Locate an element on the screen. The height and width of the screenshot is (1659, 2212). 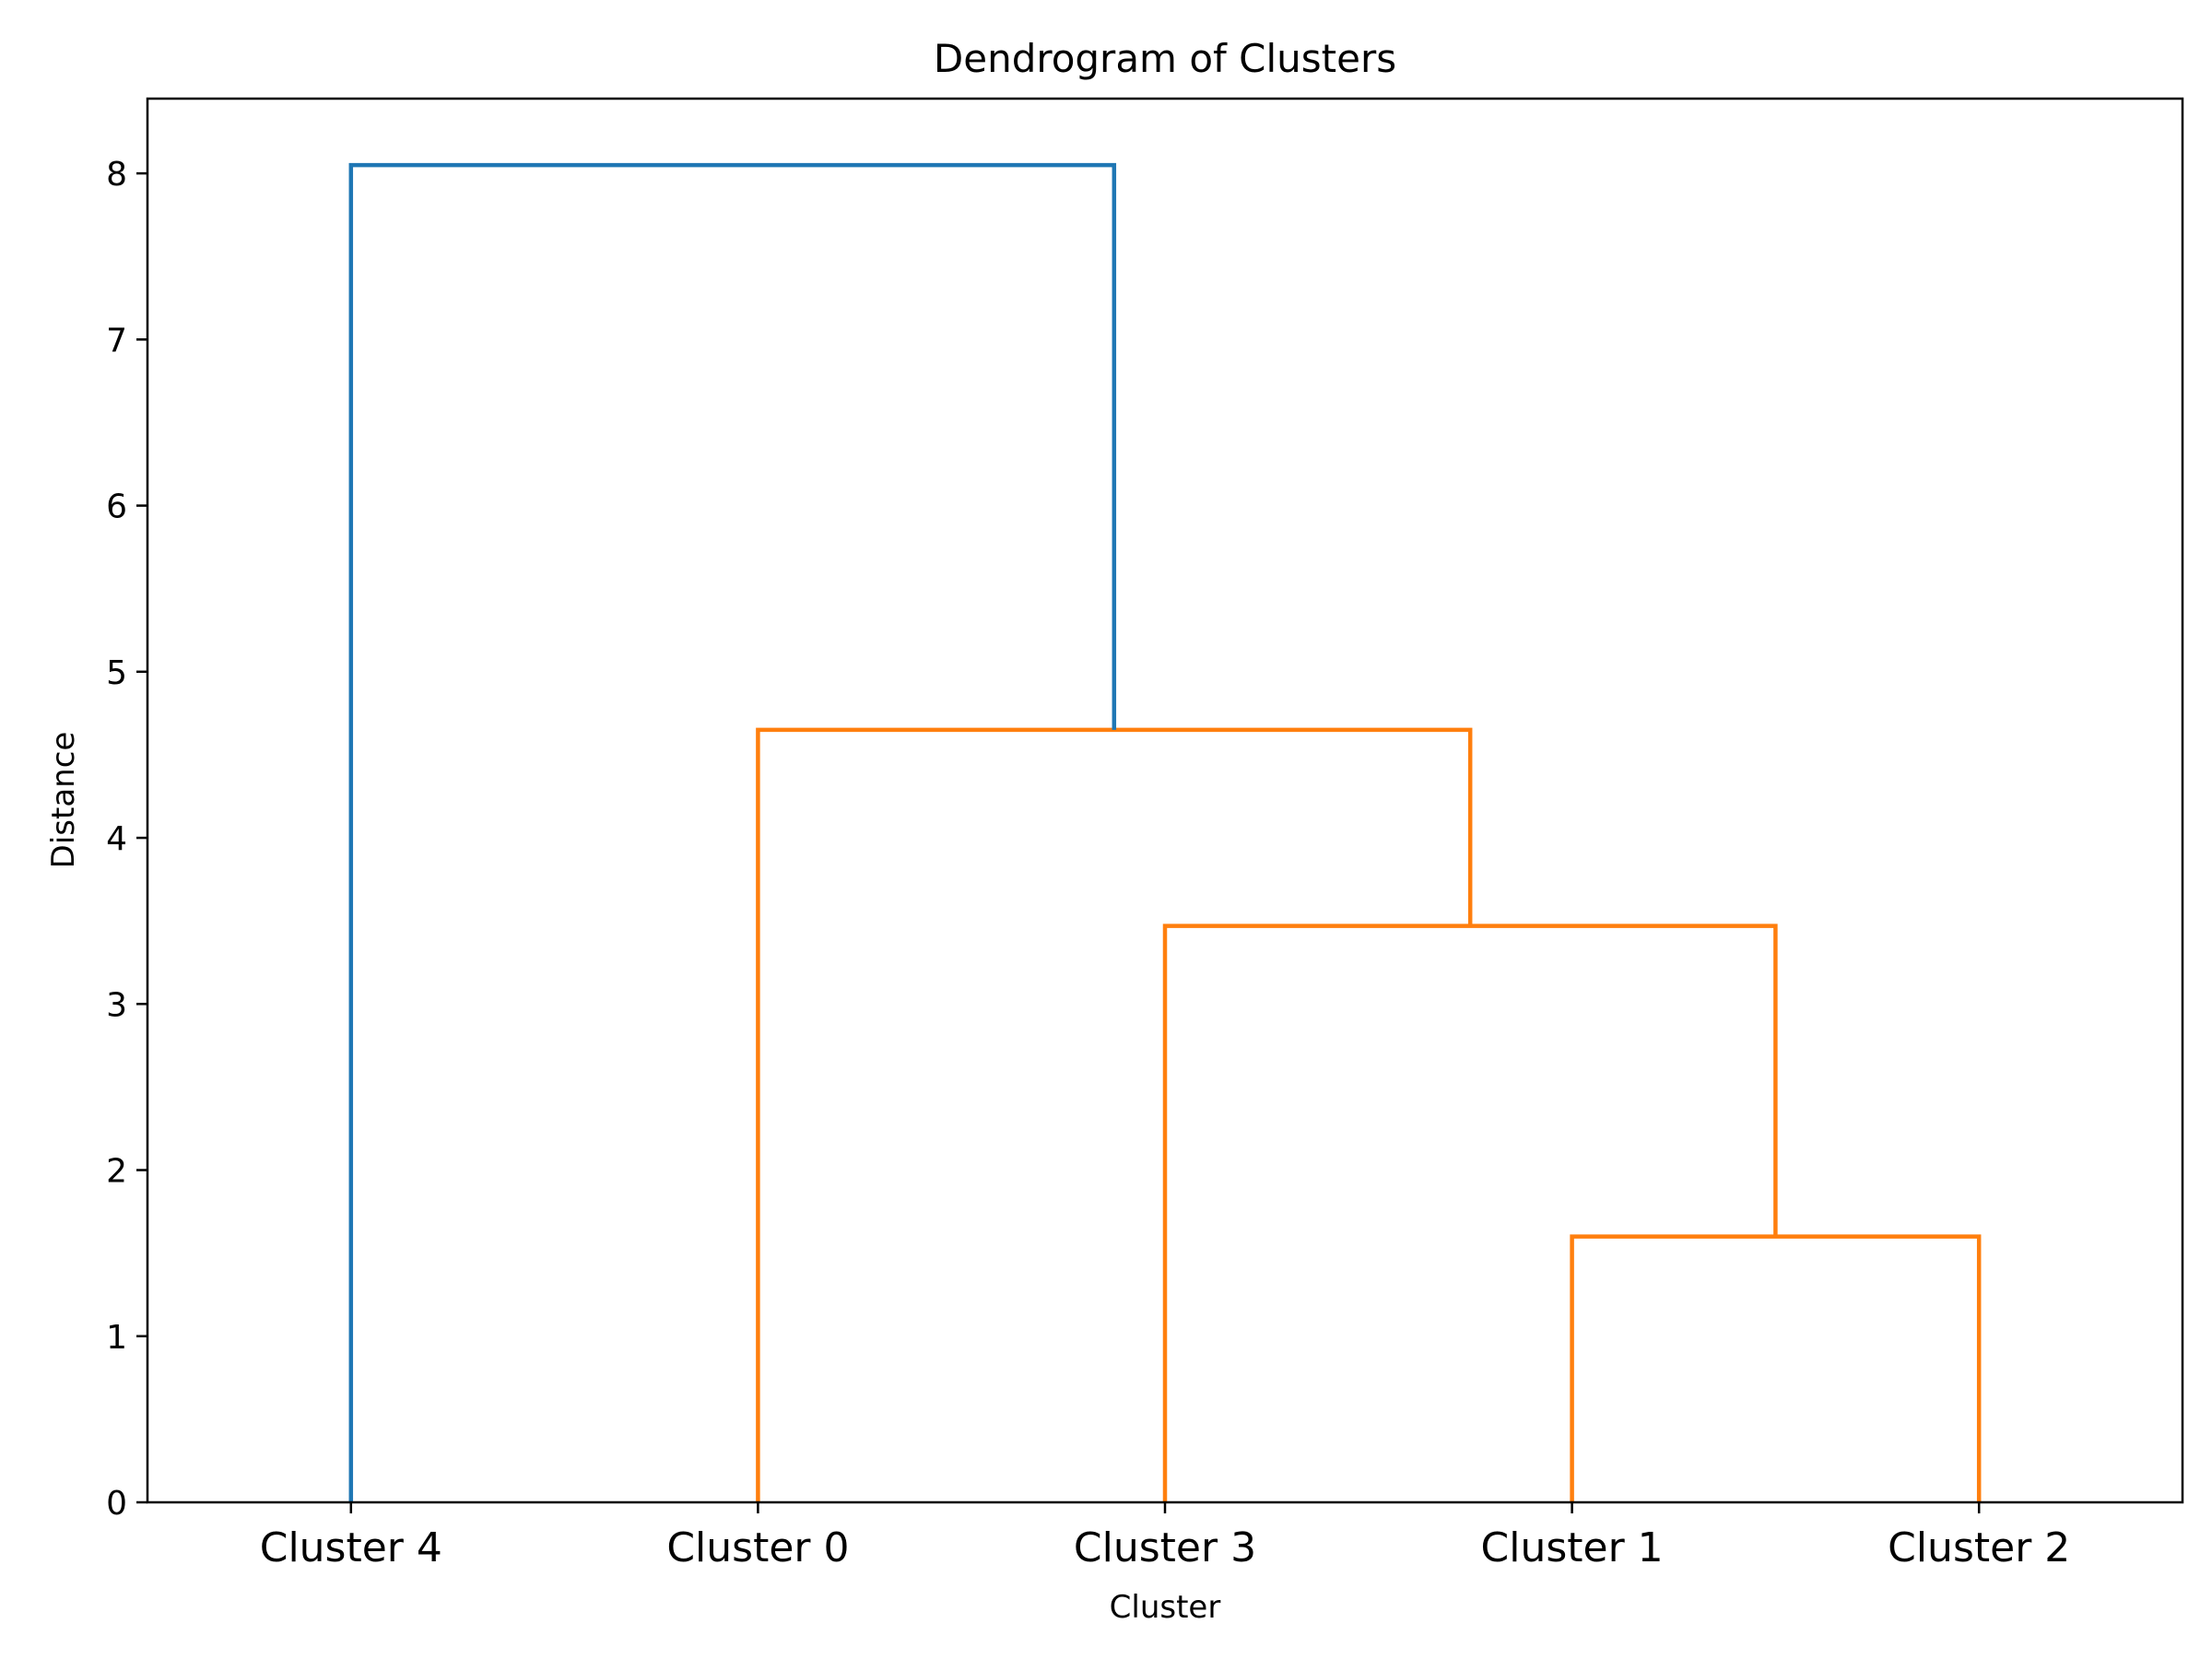
y-tick-label-6: 6 is located at coordinates (116, 507).